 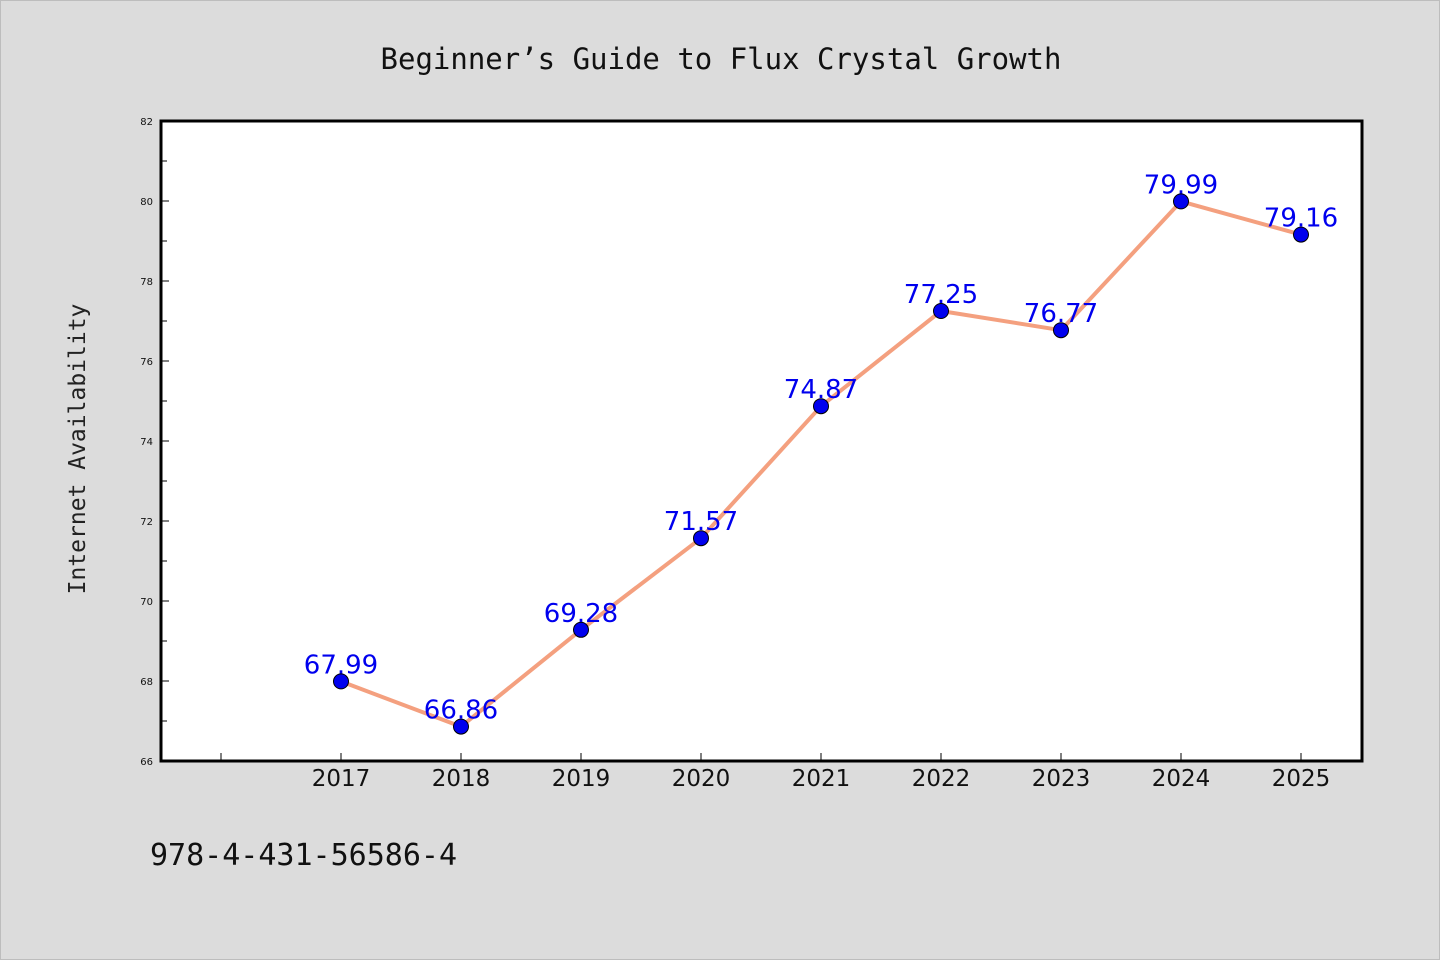 I want to click on x-tick-label-2022: 2022, so click(x=941, y=779).